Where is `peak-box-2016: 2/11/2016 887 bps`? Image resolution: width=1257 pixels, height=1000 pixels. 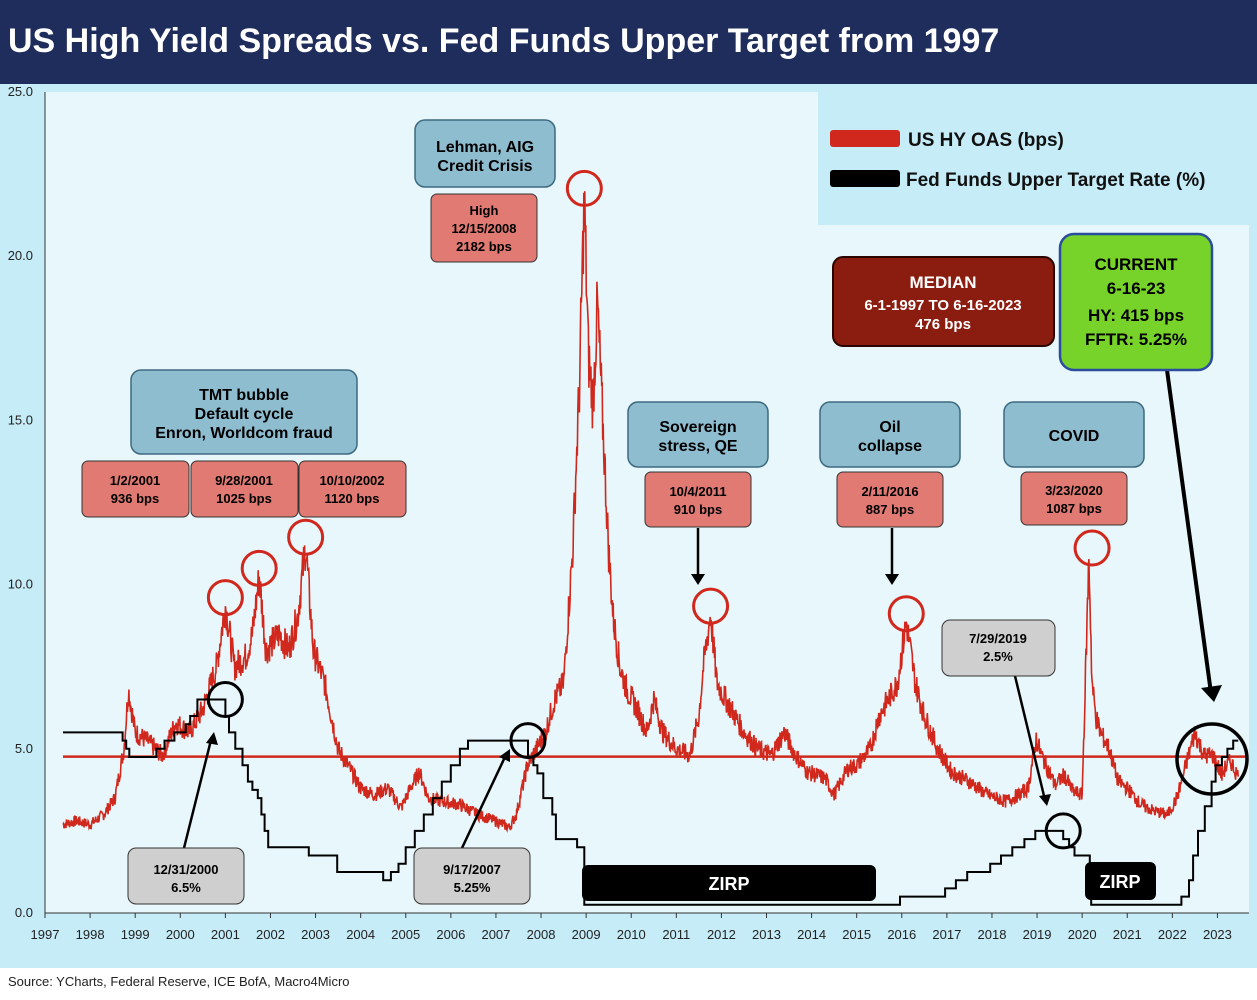 peak-box-2016: 2/11/2016 887 bps is located at coordinates (890, 499).